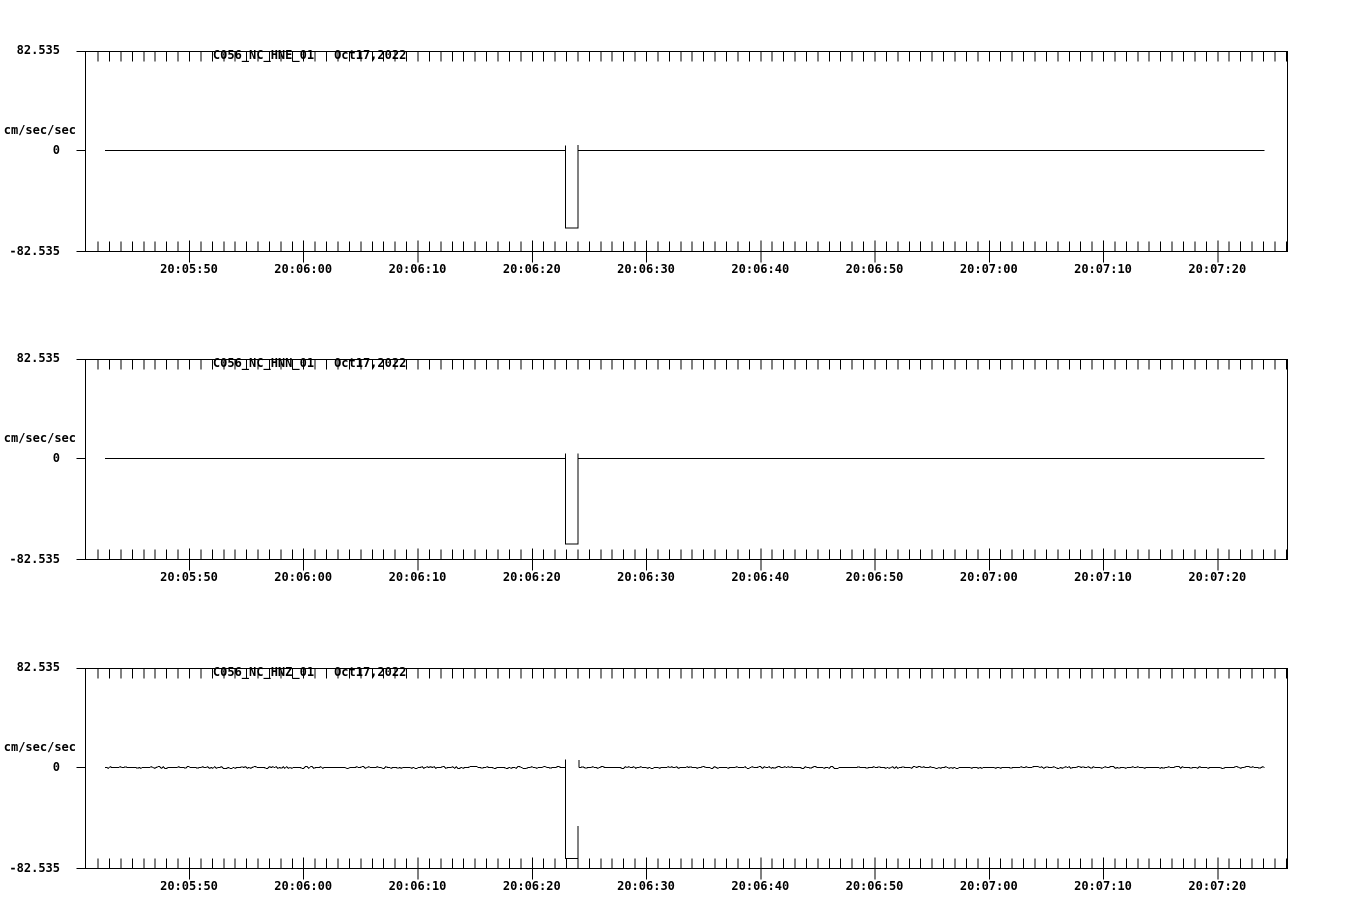 The height and width of the screenshot is (924, 1358). I want to click on panel-title: C056_NC_HNZ_01 Oct17,2022, so click(295, 665).